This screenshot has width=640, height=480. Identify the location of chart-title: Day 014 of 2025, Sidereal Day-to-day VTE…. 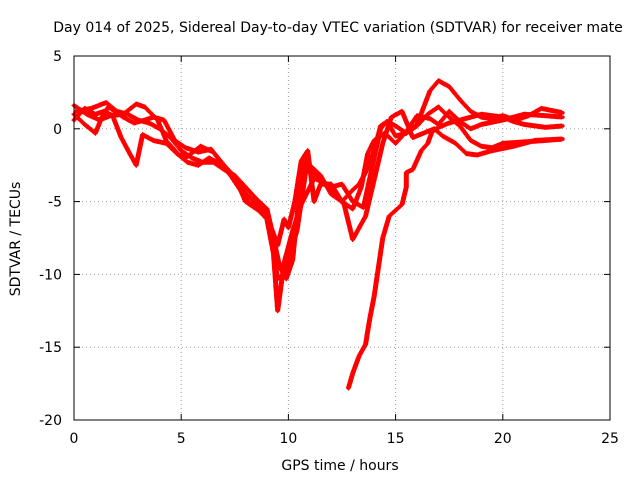
(338, 28).